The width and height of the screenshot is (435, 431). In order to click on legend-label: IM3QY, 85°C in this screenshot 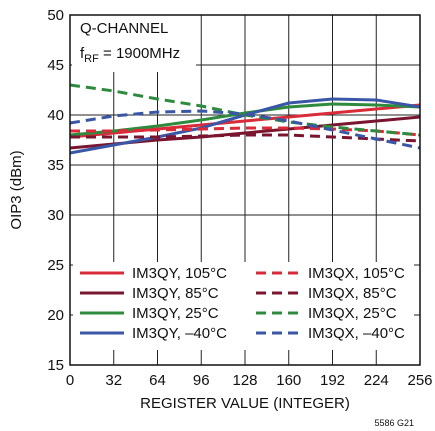, I will do `click(175, 293)`.